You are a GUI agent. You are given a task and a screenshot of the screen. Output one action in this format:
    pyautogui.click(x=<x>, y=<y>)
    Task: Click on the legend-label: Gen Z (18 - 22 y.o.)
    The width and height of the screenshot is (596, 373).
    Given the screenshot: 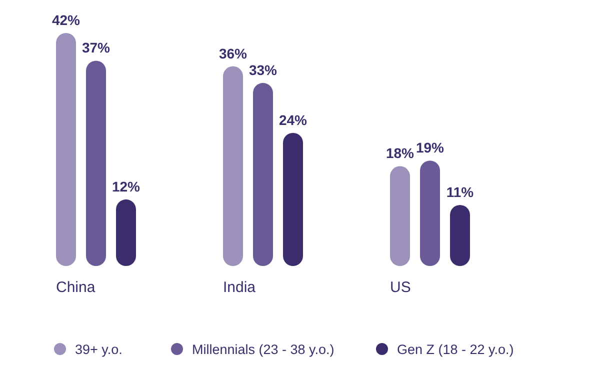 What is the action you would take?
    pyautogui.click(x=455, y=349)
    